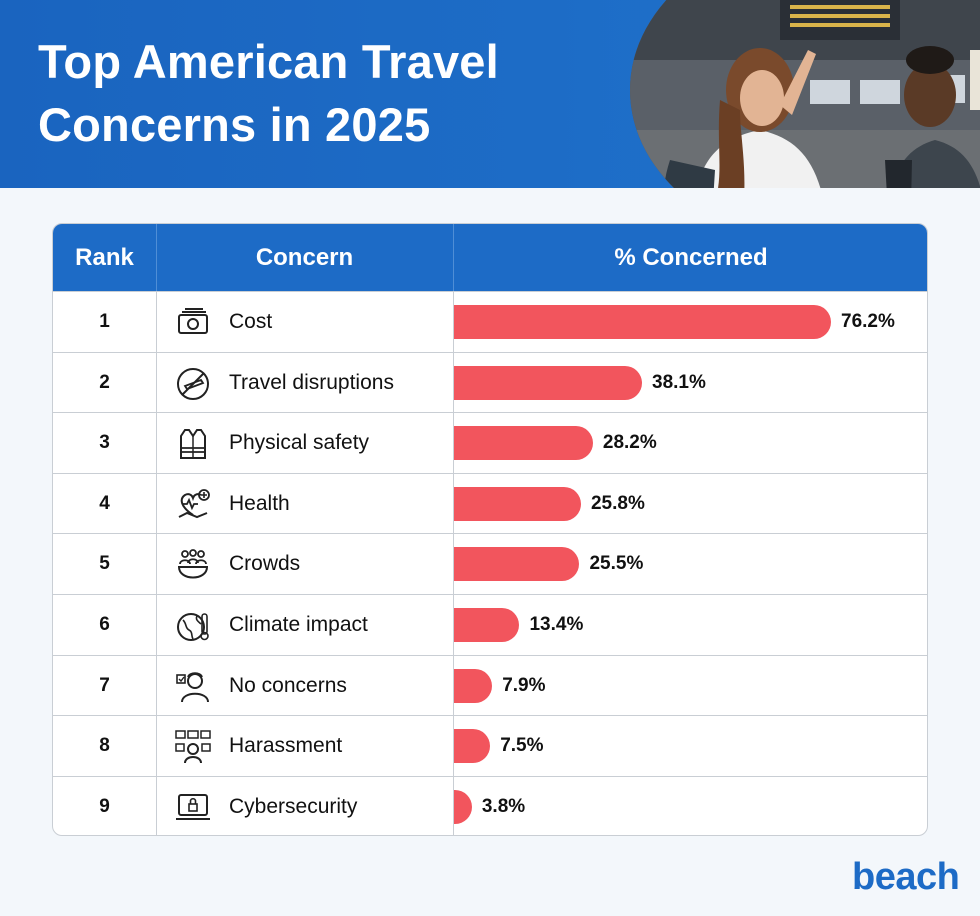  I want to click on column-header-concern: Concern, so click(304, 257).